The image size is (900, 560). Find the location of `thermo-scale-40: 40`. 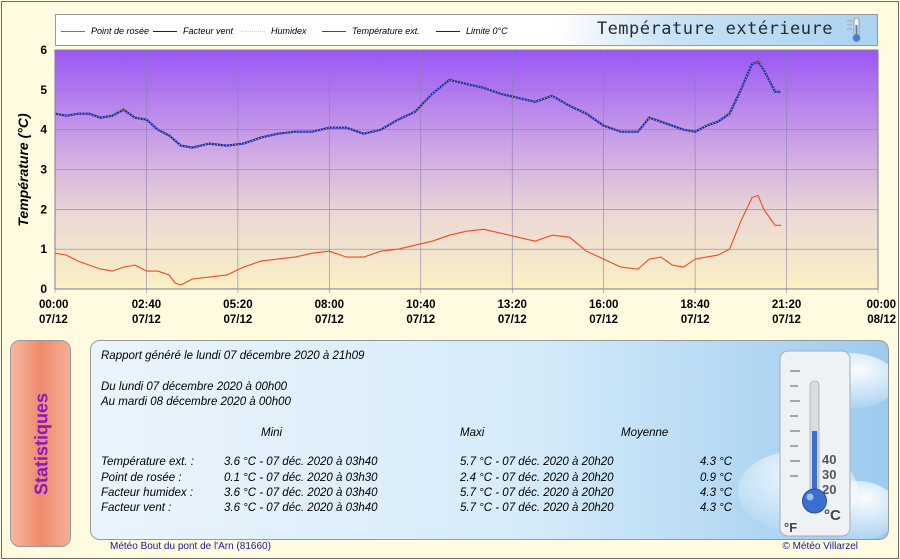

thermo-scale-40: 40 is located at coordinates (829, 459).